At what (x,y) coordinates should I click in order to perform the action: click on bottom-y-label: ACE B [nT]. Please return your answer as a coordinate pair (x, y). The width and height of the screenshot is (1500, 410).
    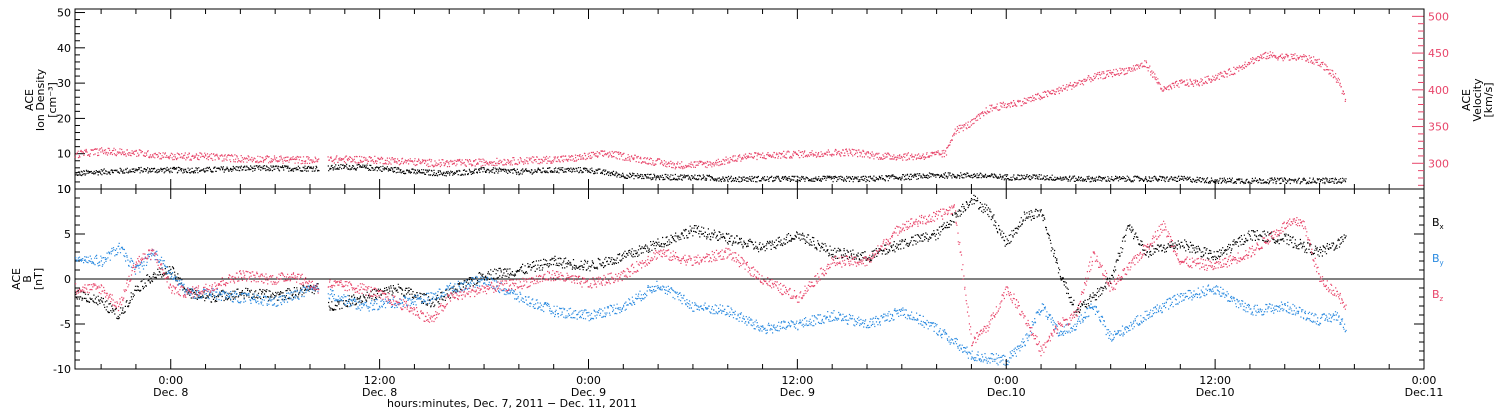
    Looking at the image, I should click on (27, 279).